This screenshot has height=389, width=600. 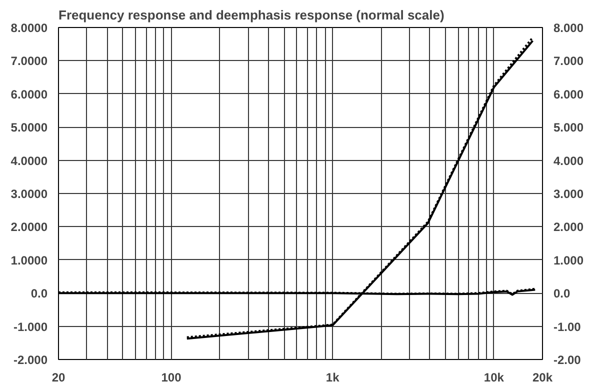 I want to click on y-tick-label: 3.0000, so click(x=29, y=194).